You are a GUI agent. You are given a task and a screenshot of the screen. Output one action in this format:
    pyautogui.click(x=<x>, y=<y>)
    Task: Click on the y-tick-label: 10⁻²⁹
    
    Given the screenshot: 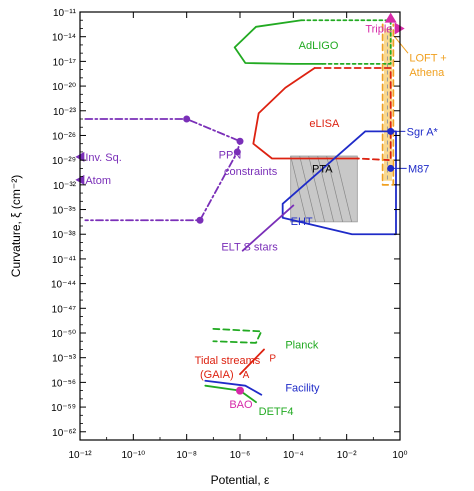 What is the action you would take?
    pyautogui.click(x=64, y=161)
    